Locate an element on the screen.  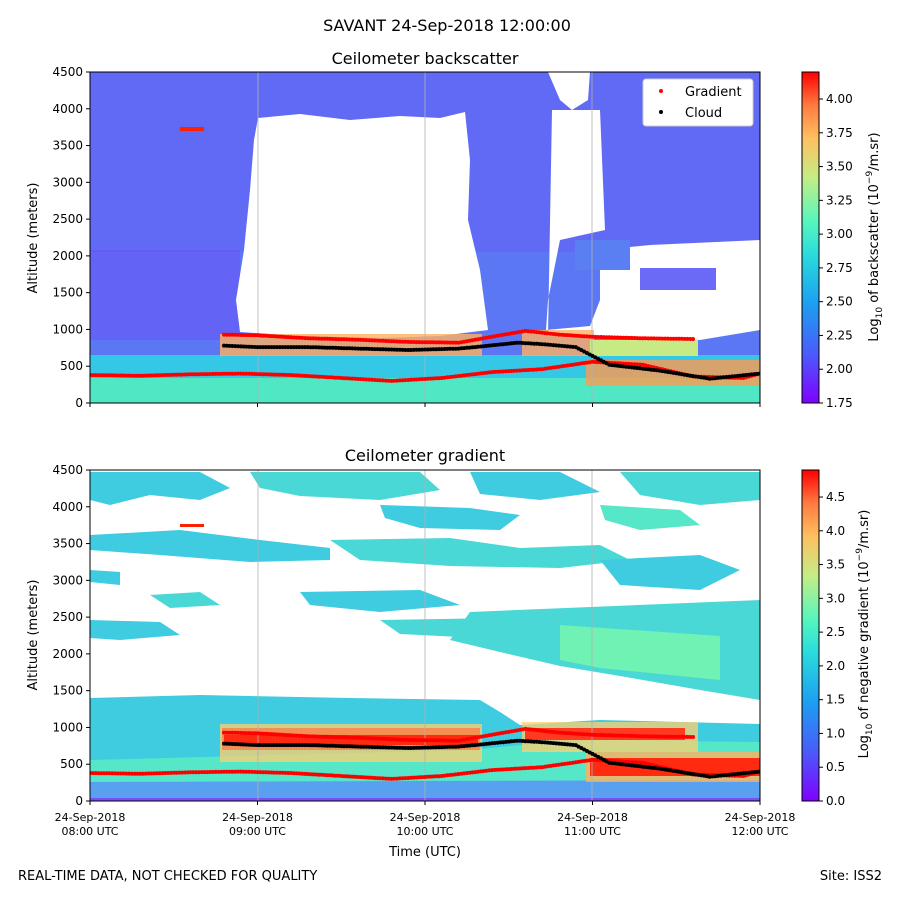
gradient-xtick-label: 11:00 UTC is located at coordinates (592, 831).